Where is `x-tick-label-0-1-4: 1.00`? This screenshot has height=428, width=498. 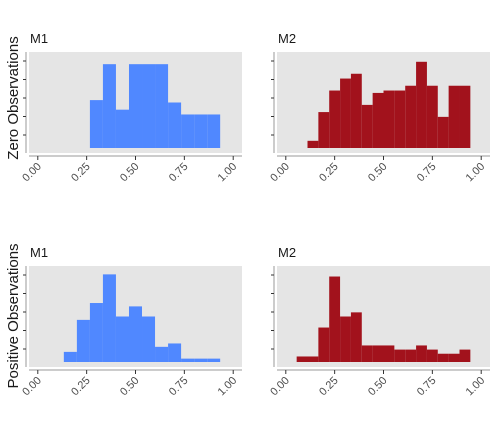 x-tick-label-0-1-4: 1.00 is located at coordinates (476, 173).